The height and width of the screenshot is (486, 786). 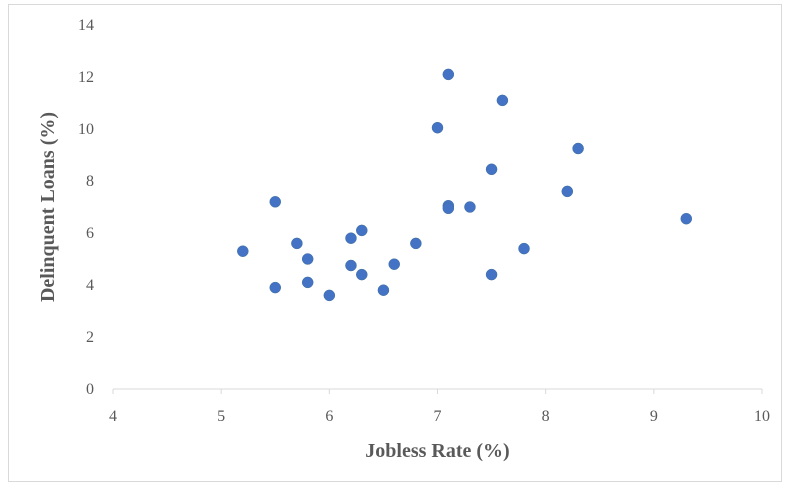 I want to click on x-tick-label: 5, so click(x=221, y=416).